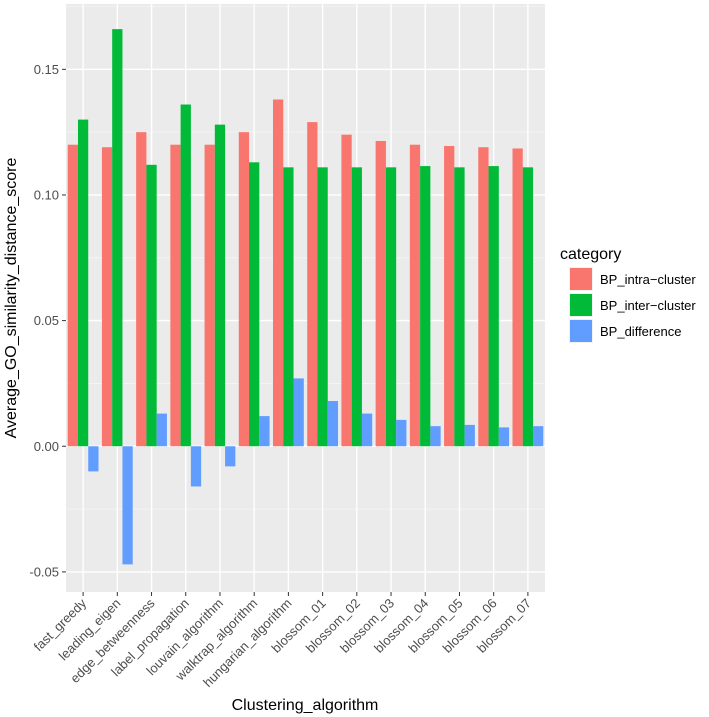 This screenshot has height=717, width=709. Describe the element at coordinates (46, 194) in the screenshot. I see `y-tick-label: 0.10` at that location.